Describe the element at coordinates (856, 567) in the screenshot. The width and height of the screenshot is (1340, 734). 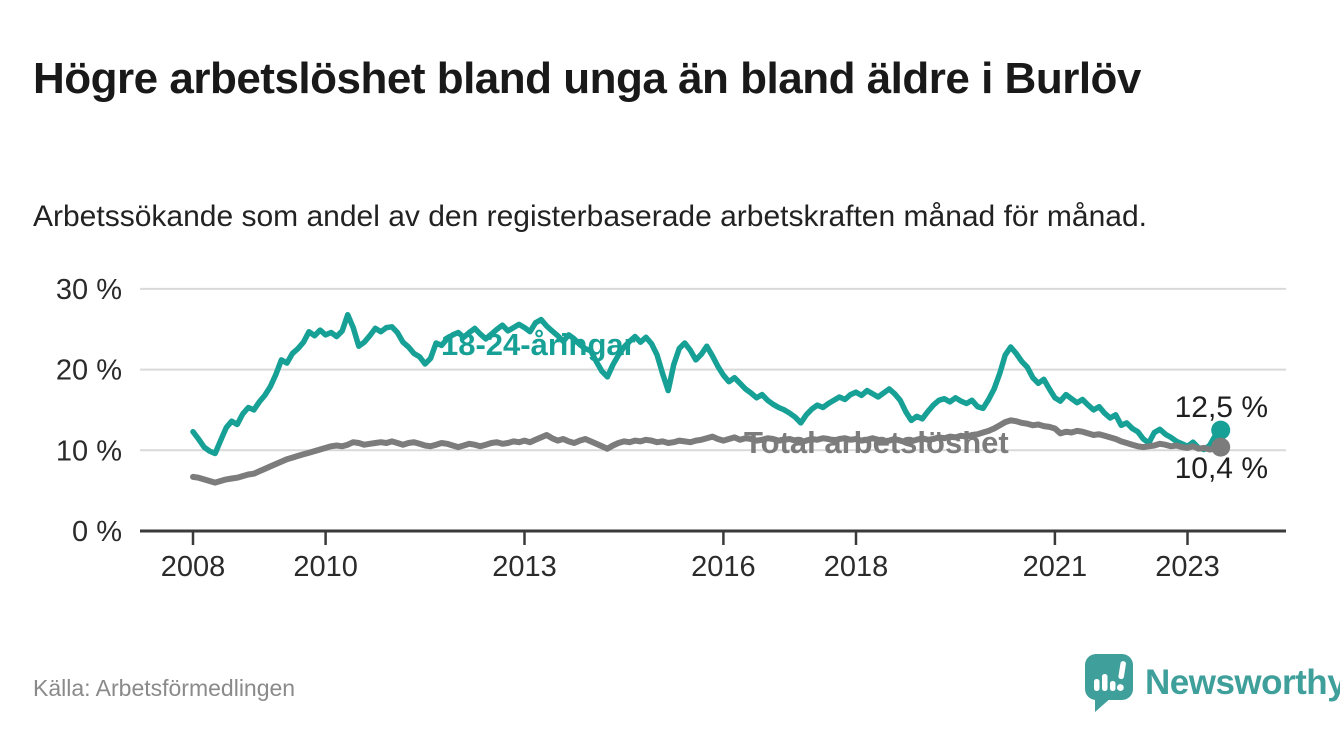
I see `x-axis-label-2018: 2018` at that location.